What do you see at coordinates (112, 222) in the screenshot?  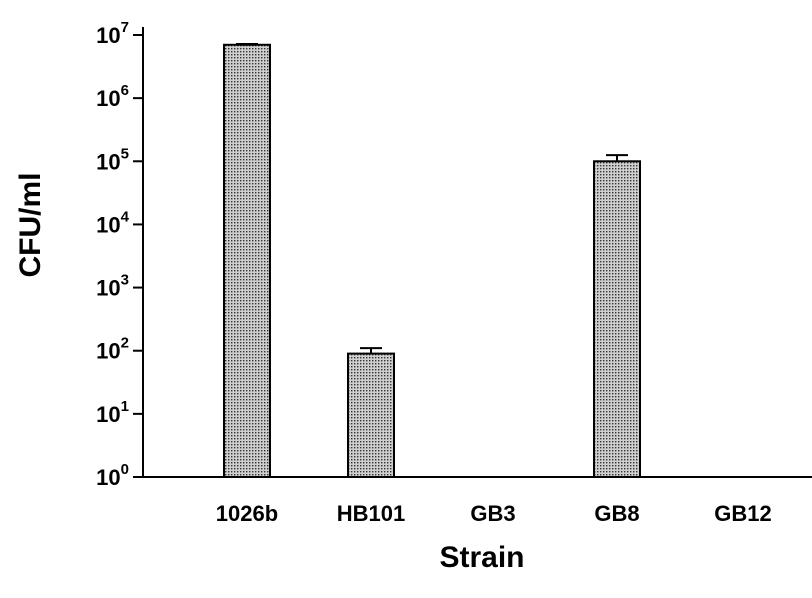 I see `y-tick-label: 10⁴` at bounding box center [112, 222].